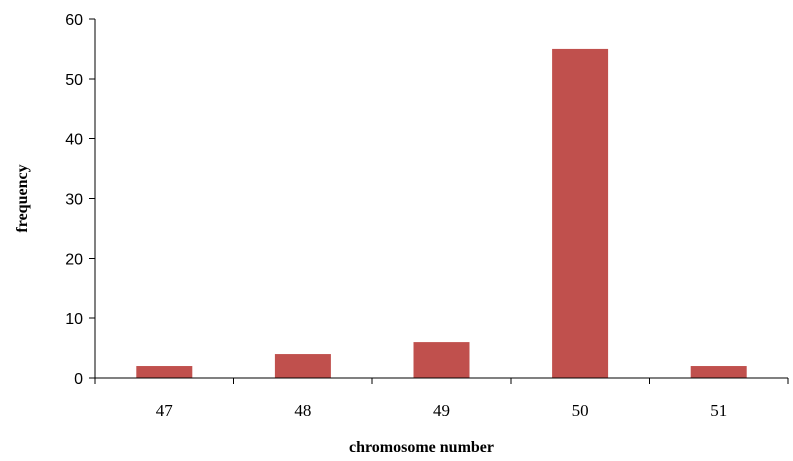  I want to click on x-axis-title: chromosome number, so click(421, 447).